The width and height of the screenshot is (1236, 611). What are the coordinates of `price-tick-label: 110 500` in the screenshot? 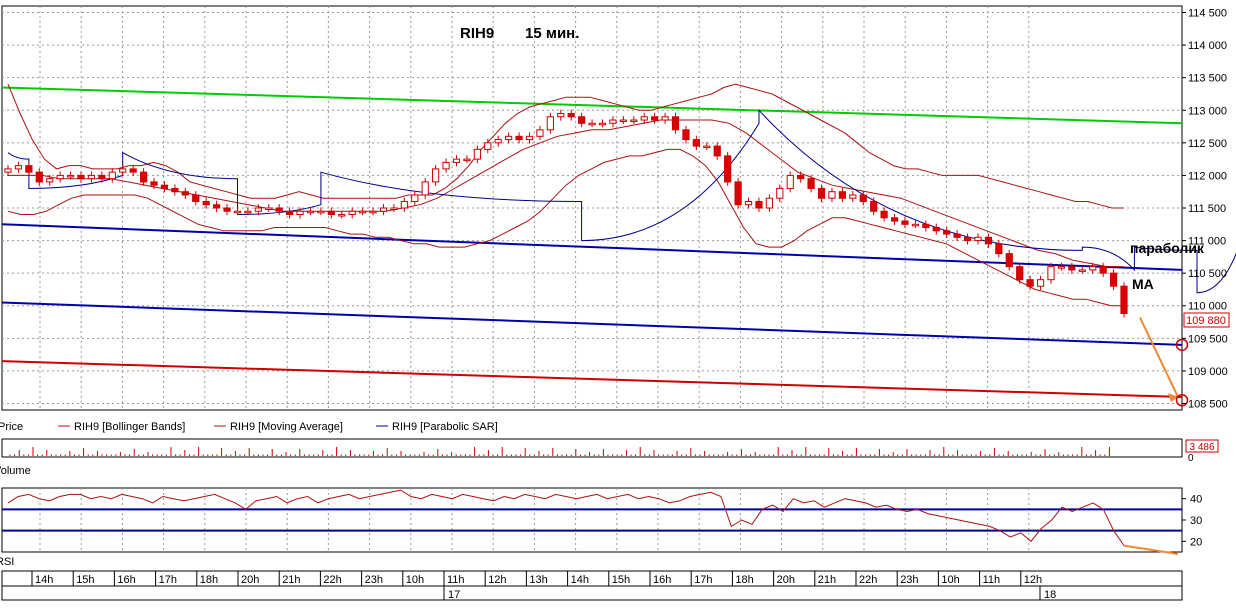 It's located at (1207, 274).